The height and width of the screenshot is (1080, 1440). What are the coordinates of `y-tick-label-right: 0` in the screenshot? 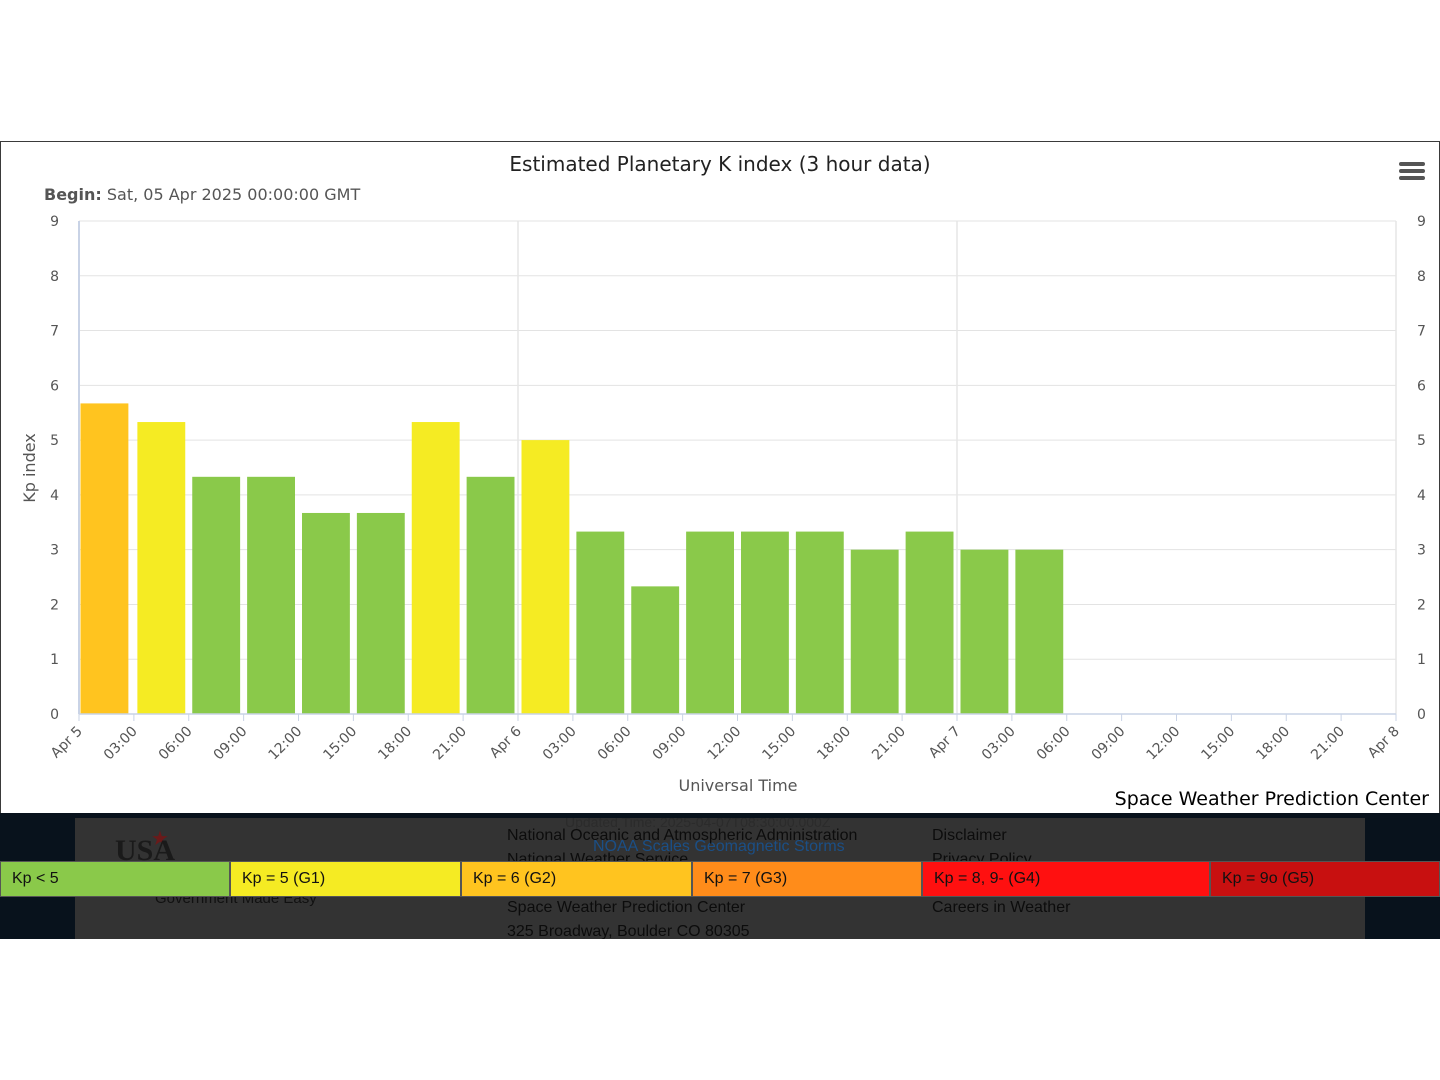 It's located at (1421, 715).